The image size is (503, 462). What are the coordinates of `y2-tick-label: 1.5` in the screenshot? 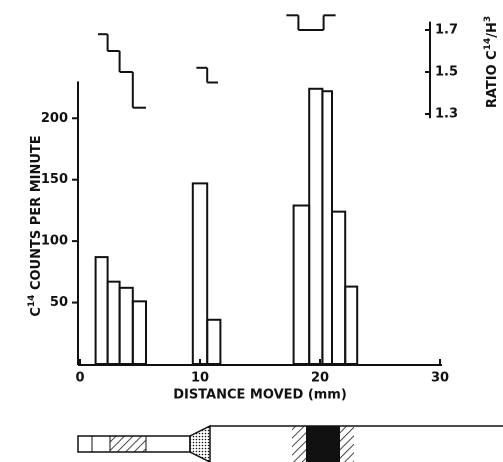 It's located at (446, 72).